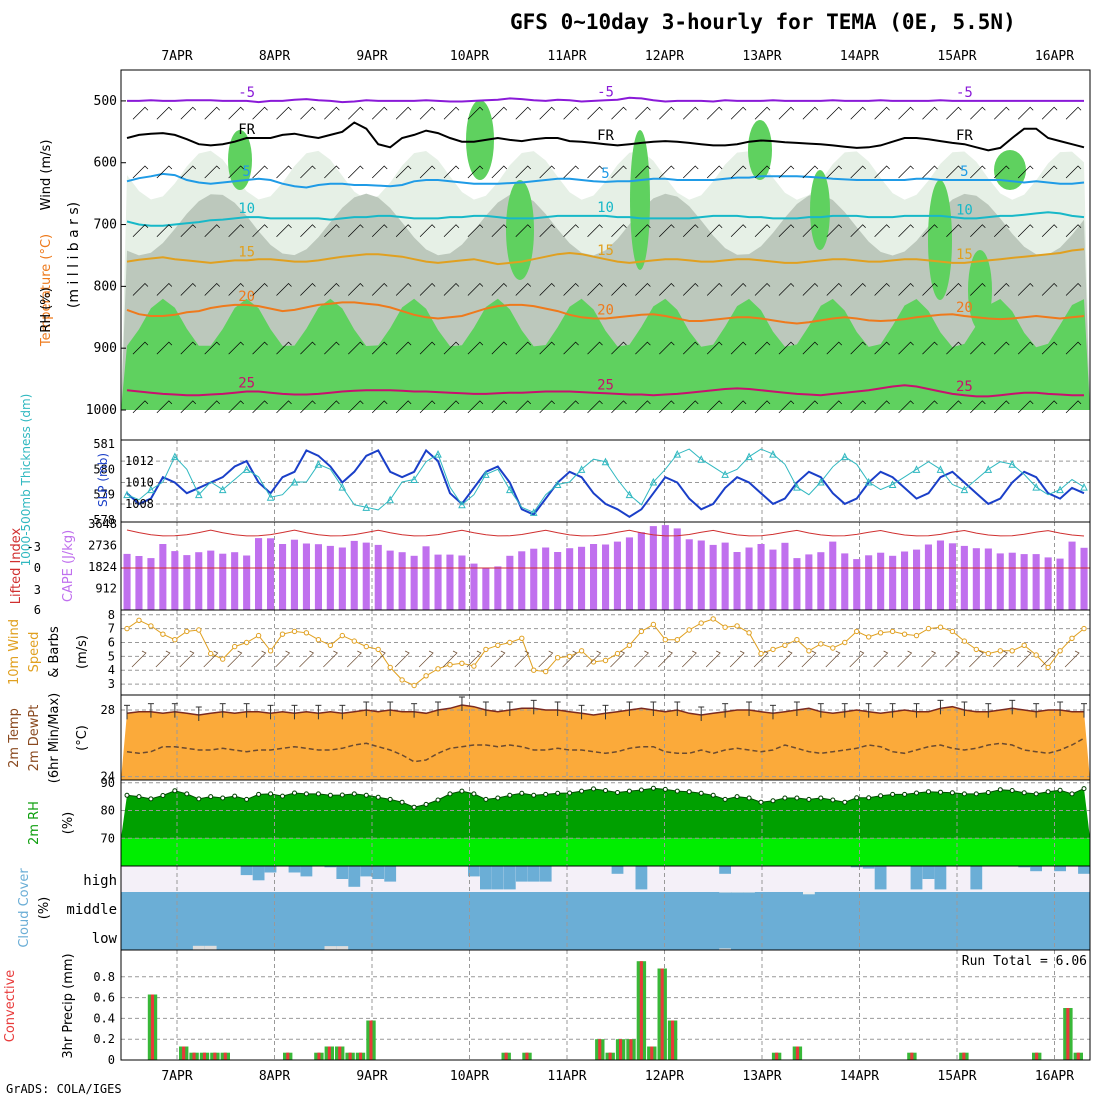 The image size is (1100, 1100). What do you see at coordinates (605, 354) in the screenshot?
I see `rh-band` at bounding box center [605, 354].